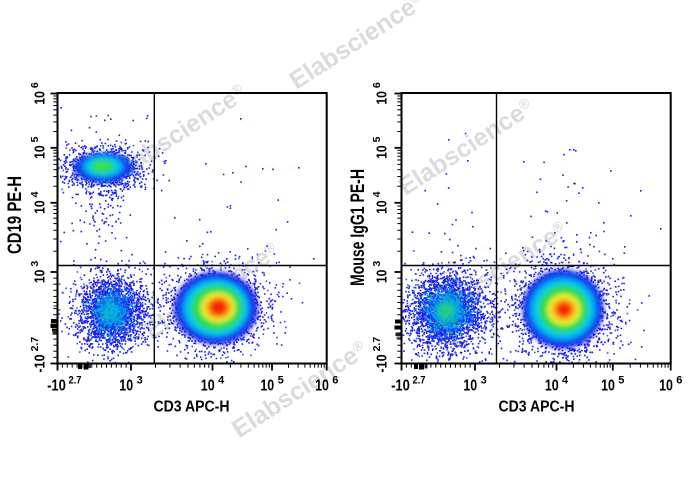  I want to click on svg-text: Mouse IgG1 PE-H, so click(358, 227).